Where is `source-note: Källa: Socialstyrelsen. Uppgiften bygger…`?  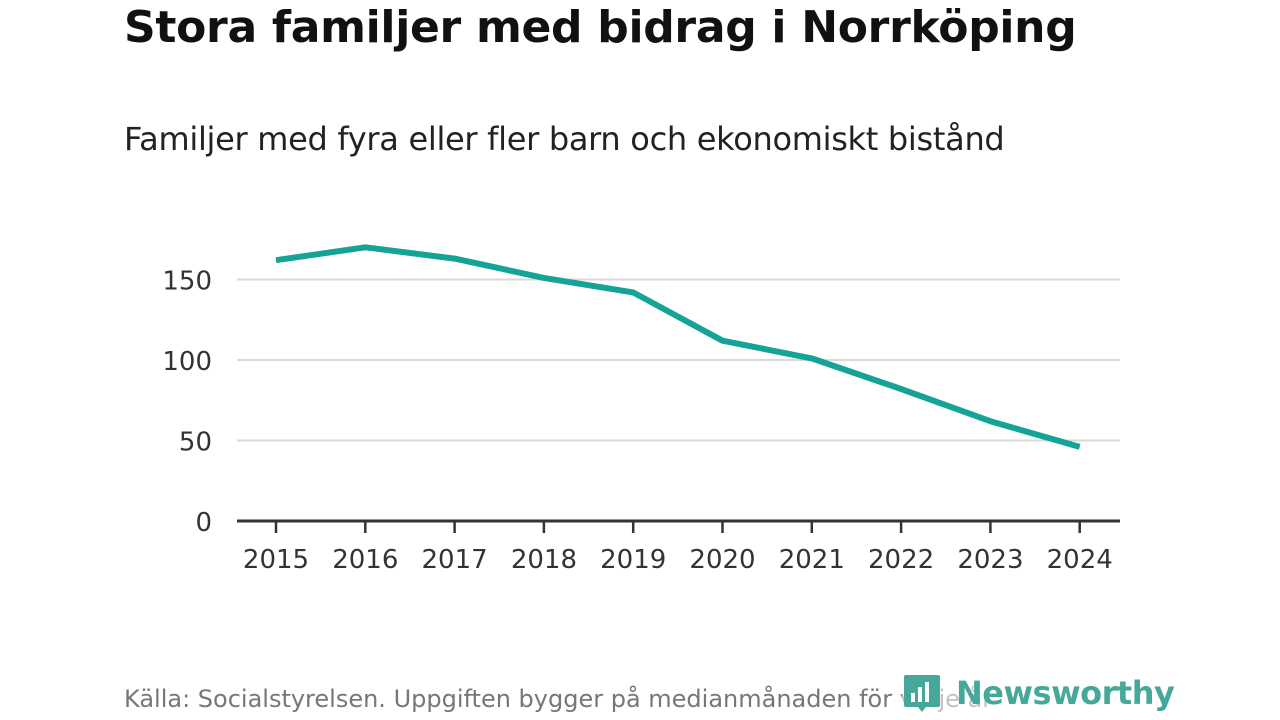
source-note: Källa: Socialstyrelsen. Uppgiften bygger… is located at coordinates (558, 699).